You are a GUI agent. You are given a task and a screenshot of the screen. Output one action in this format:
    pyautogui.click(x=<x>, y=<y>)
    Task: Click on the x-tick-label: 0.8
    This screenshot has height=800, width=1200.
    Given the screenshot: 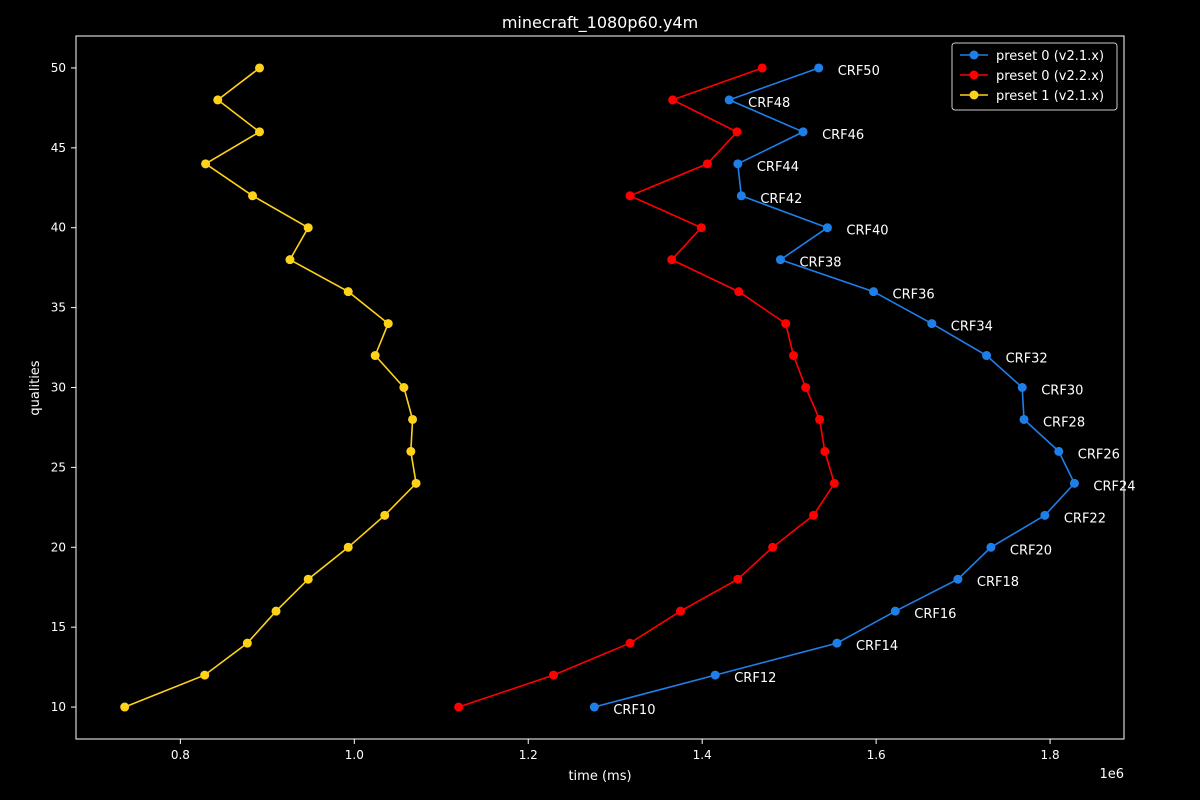 What is the action you would take?
    pyautogui.click(x=180, y=755)
    